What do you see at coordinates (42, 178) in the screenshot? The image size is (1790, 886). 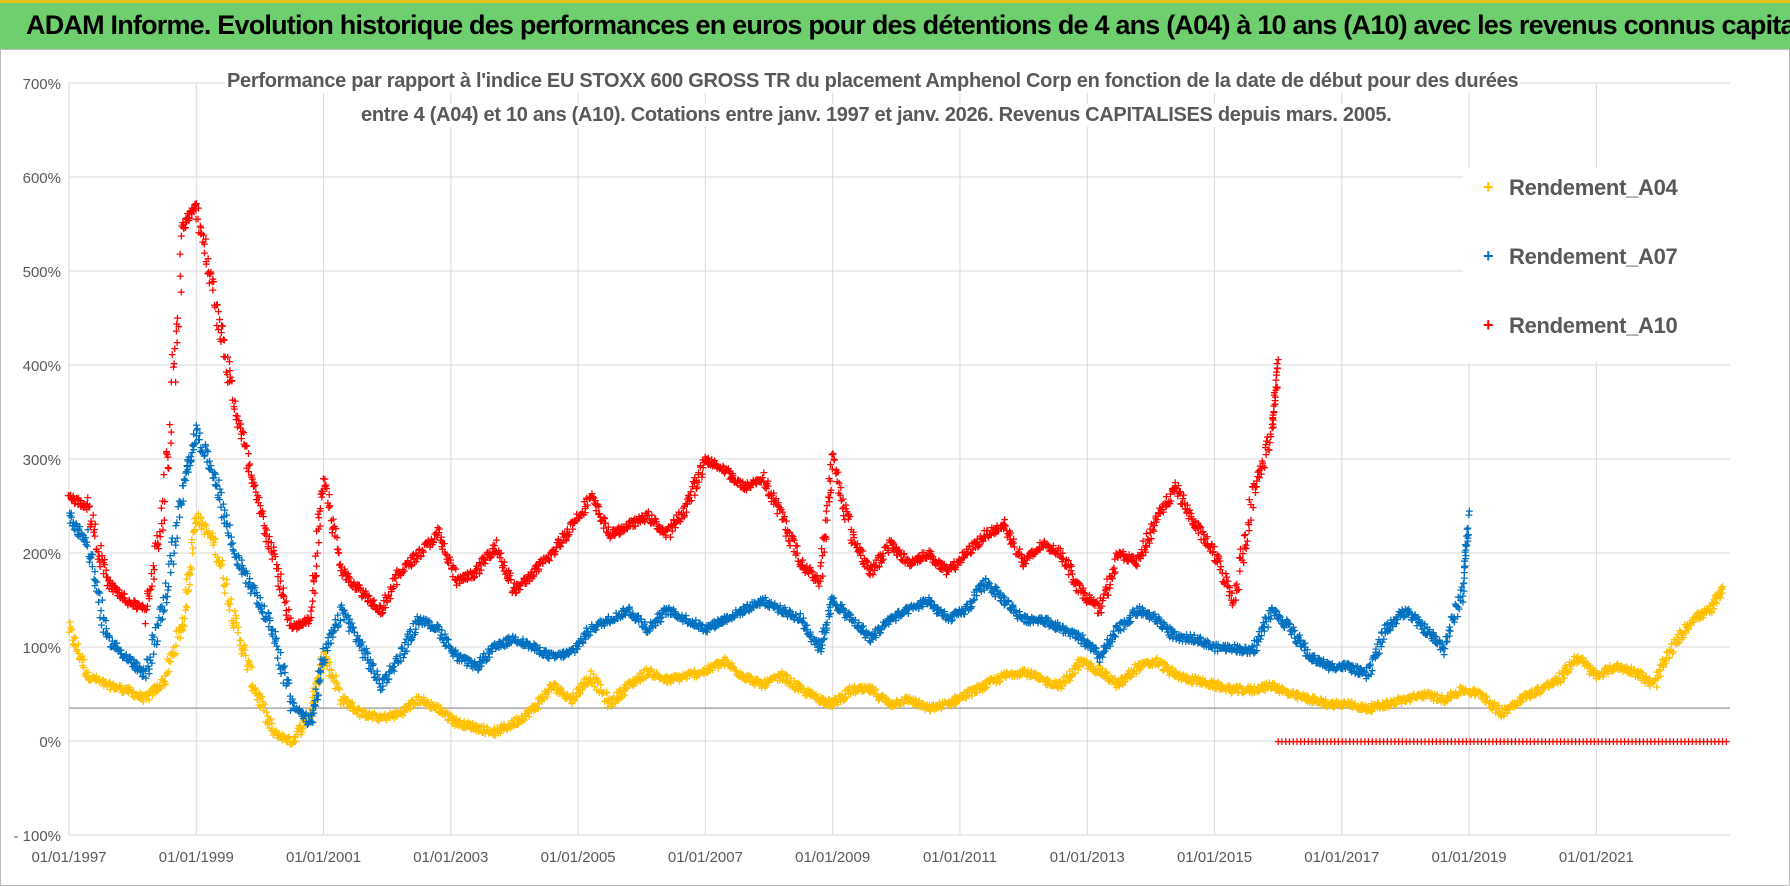 I see `y-tick-label: 600%` at bounding box center [42, 178].